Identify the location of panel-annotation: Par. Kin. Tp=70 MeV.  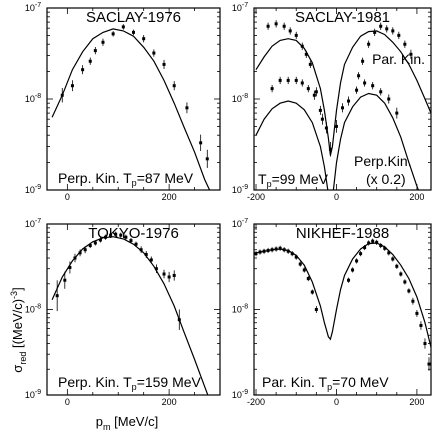
(325, 383).